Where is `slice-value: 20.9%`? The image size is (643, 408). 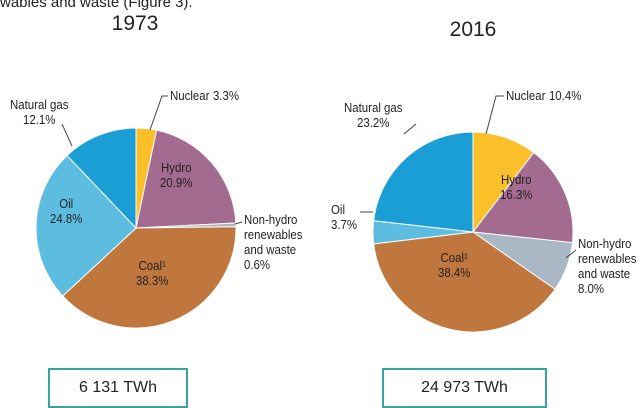
slice-value: 20.9% is located at coordinates (176, 182).